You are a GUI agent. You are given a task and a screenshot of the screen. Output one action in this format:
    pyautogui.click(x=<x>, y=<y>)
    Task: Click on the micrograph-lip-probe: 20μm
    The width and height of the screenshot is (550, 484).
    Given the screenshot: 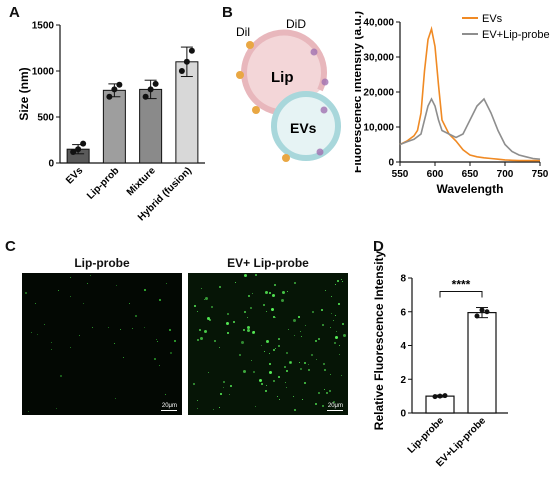 What is the action you would take?
    pyautogui.click(x=102, y=344)
    